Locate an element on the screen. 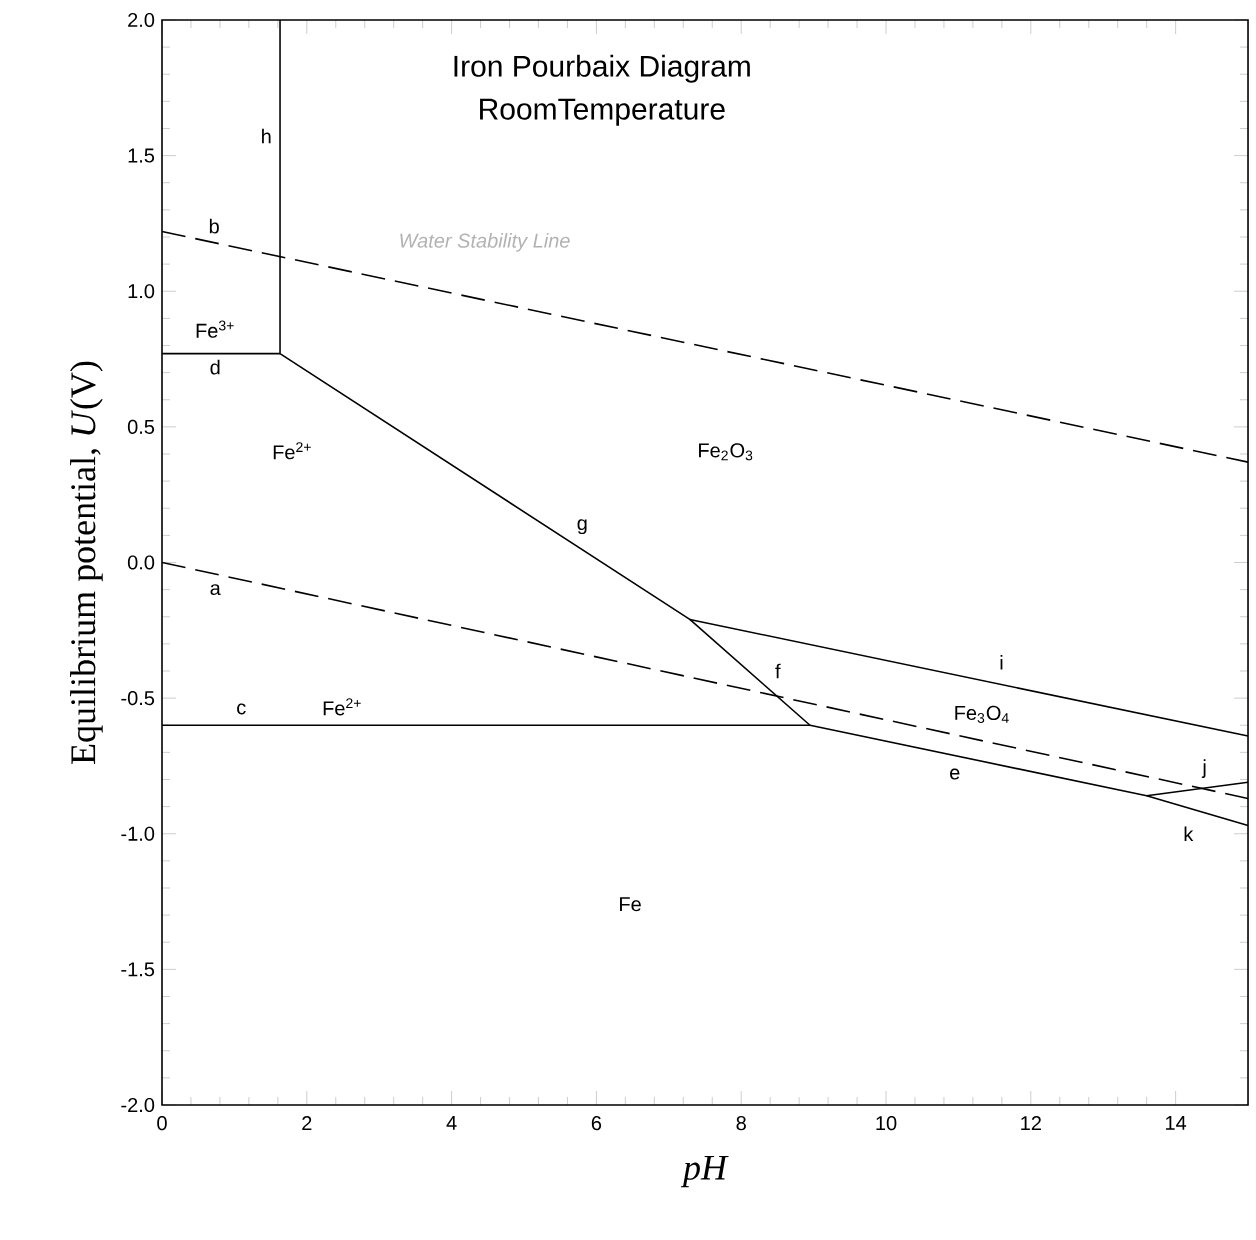 This screenshot has height=1240, width=1256. annotation: k is located at coordinates (1189, 833).